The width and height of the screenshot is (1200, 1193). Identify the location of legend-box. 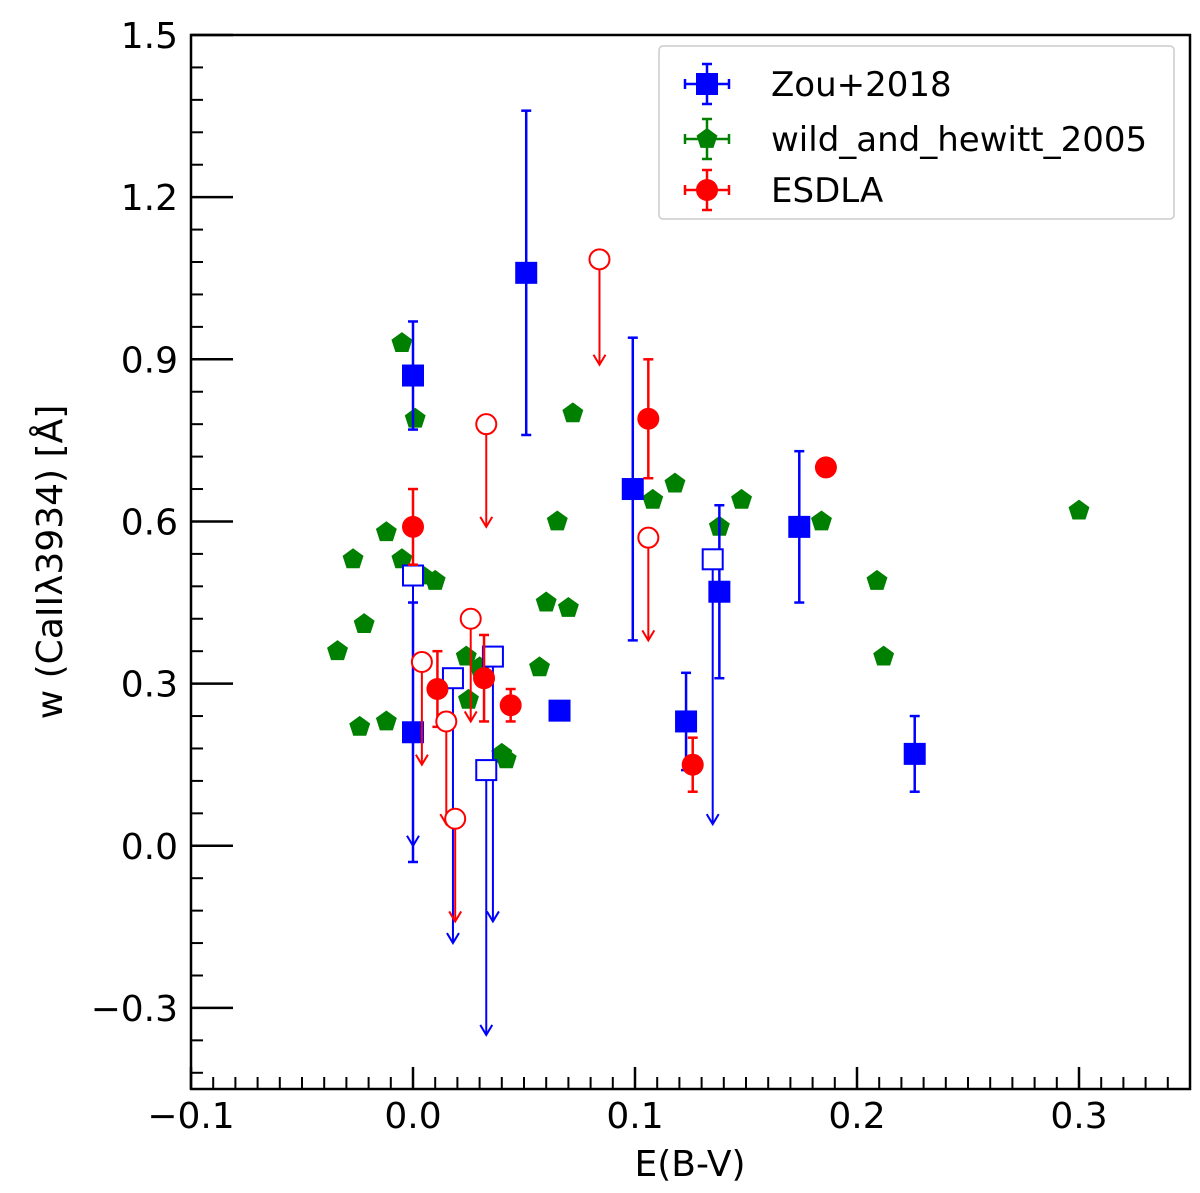
(916, 132).